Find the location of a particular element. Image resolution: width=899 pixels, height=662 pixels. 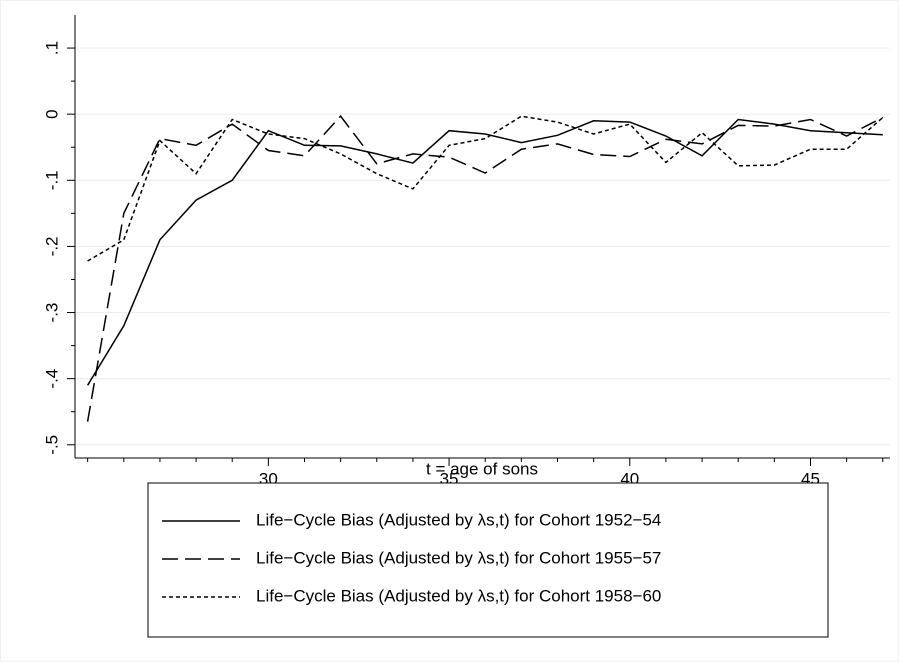

y-tick-label: -.1 is located at coordinates (51, 180).